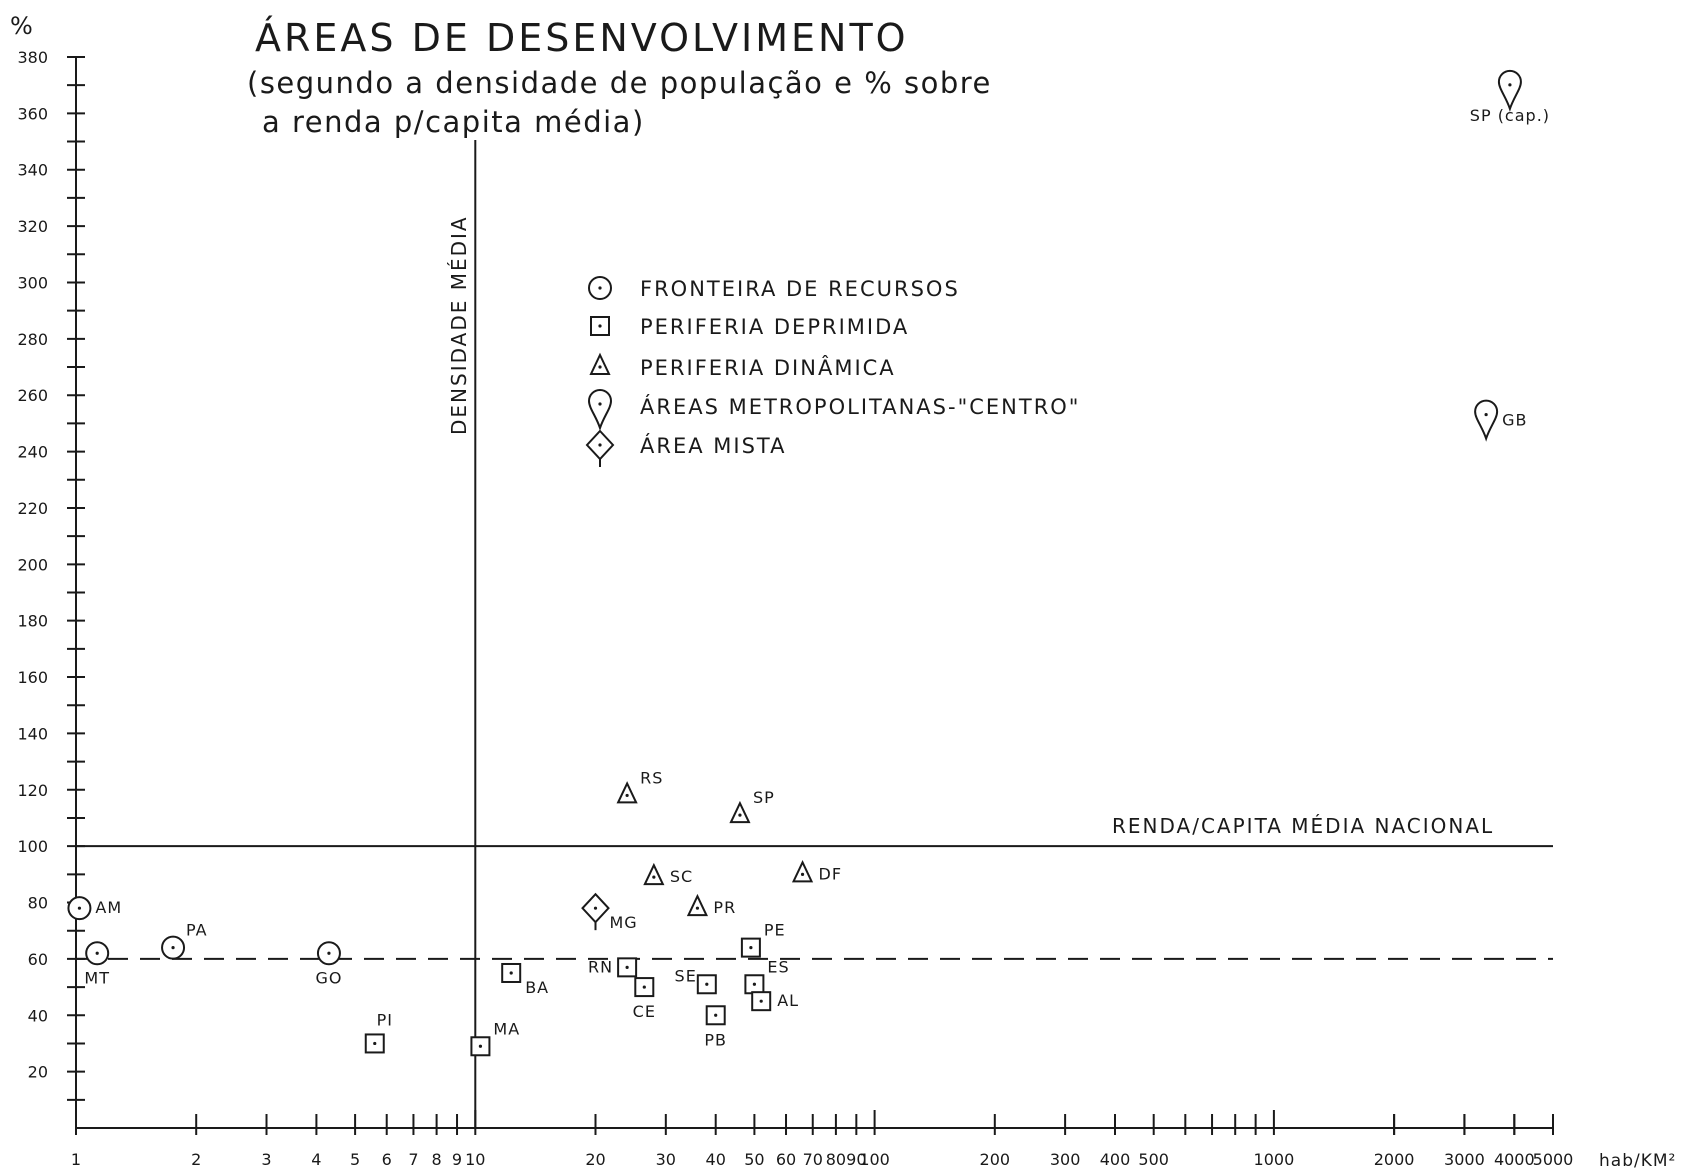 This screenshot has height=1170, width=1692. I want to click on x-tick-label: 5, so click(355, 1159).